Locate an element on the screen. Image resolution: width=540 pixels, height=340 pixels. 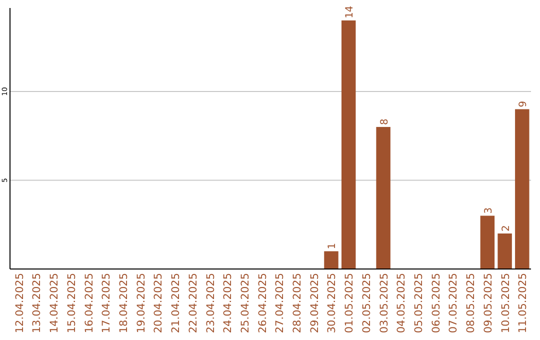
x-tick-label: 14.04.2025 is located at coordinates (54, 303).